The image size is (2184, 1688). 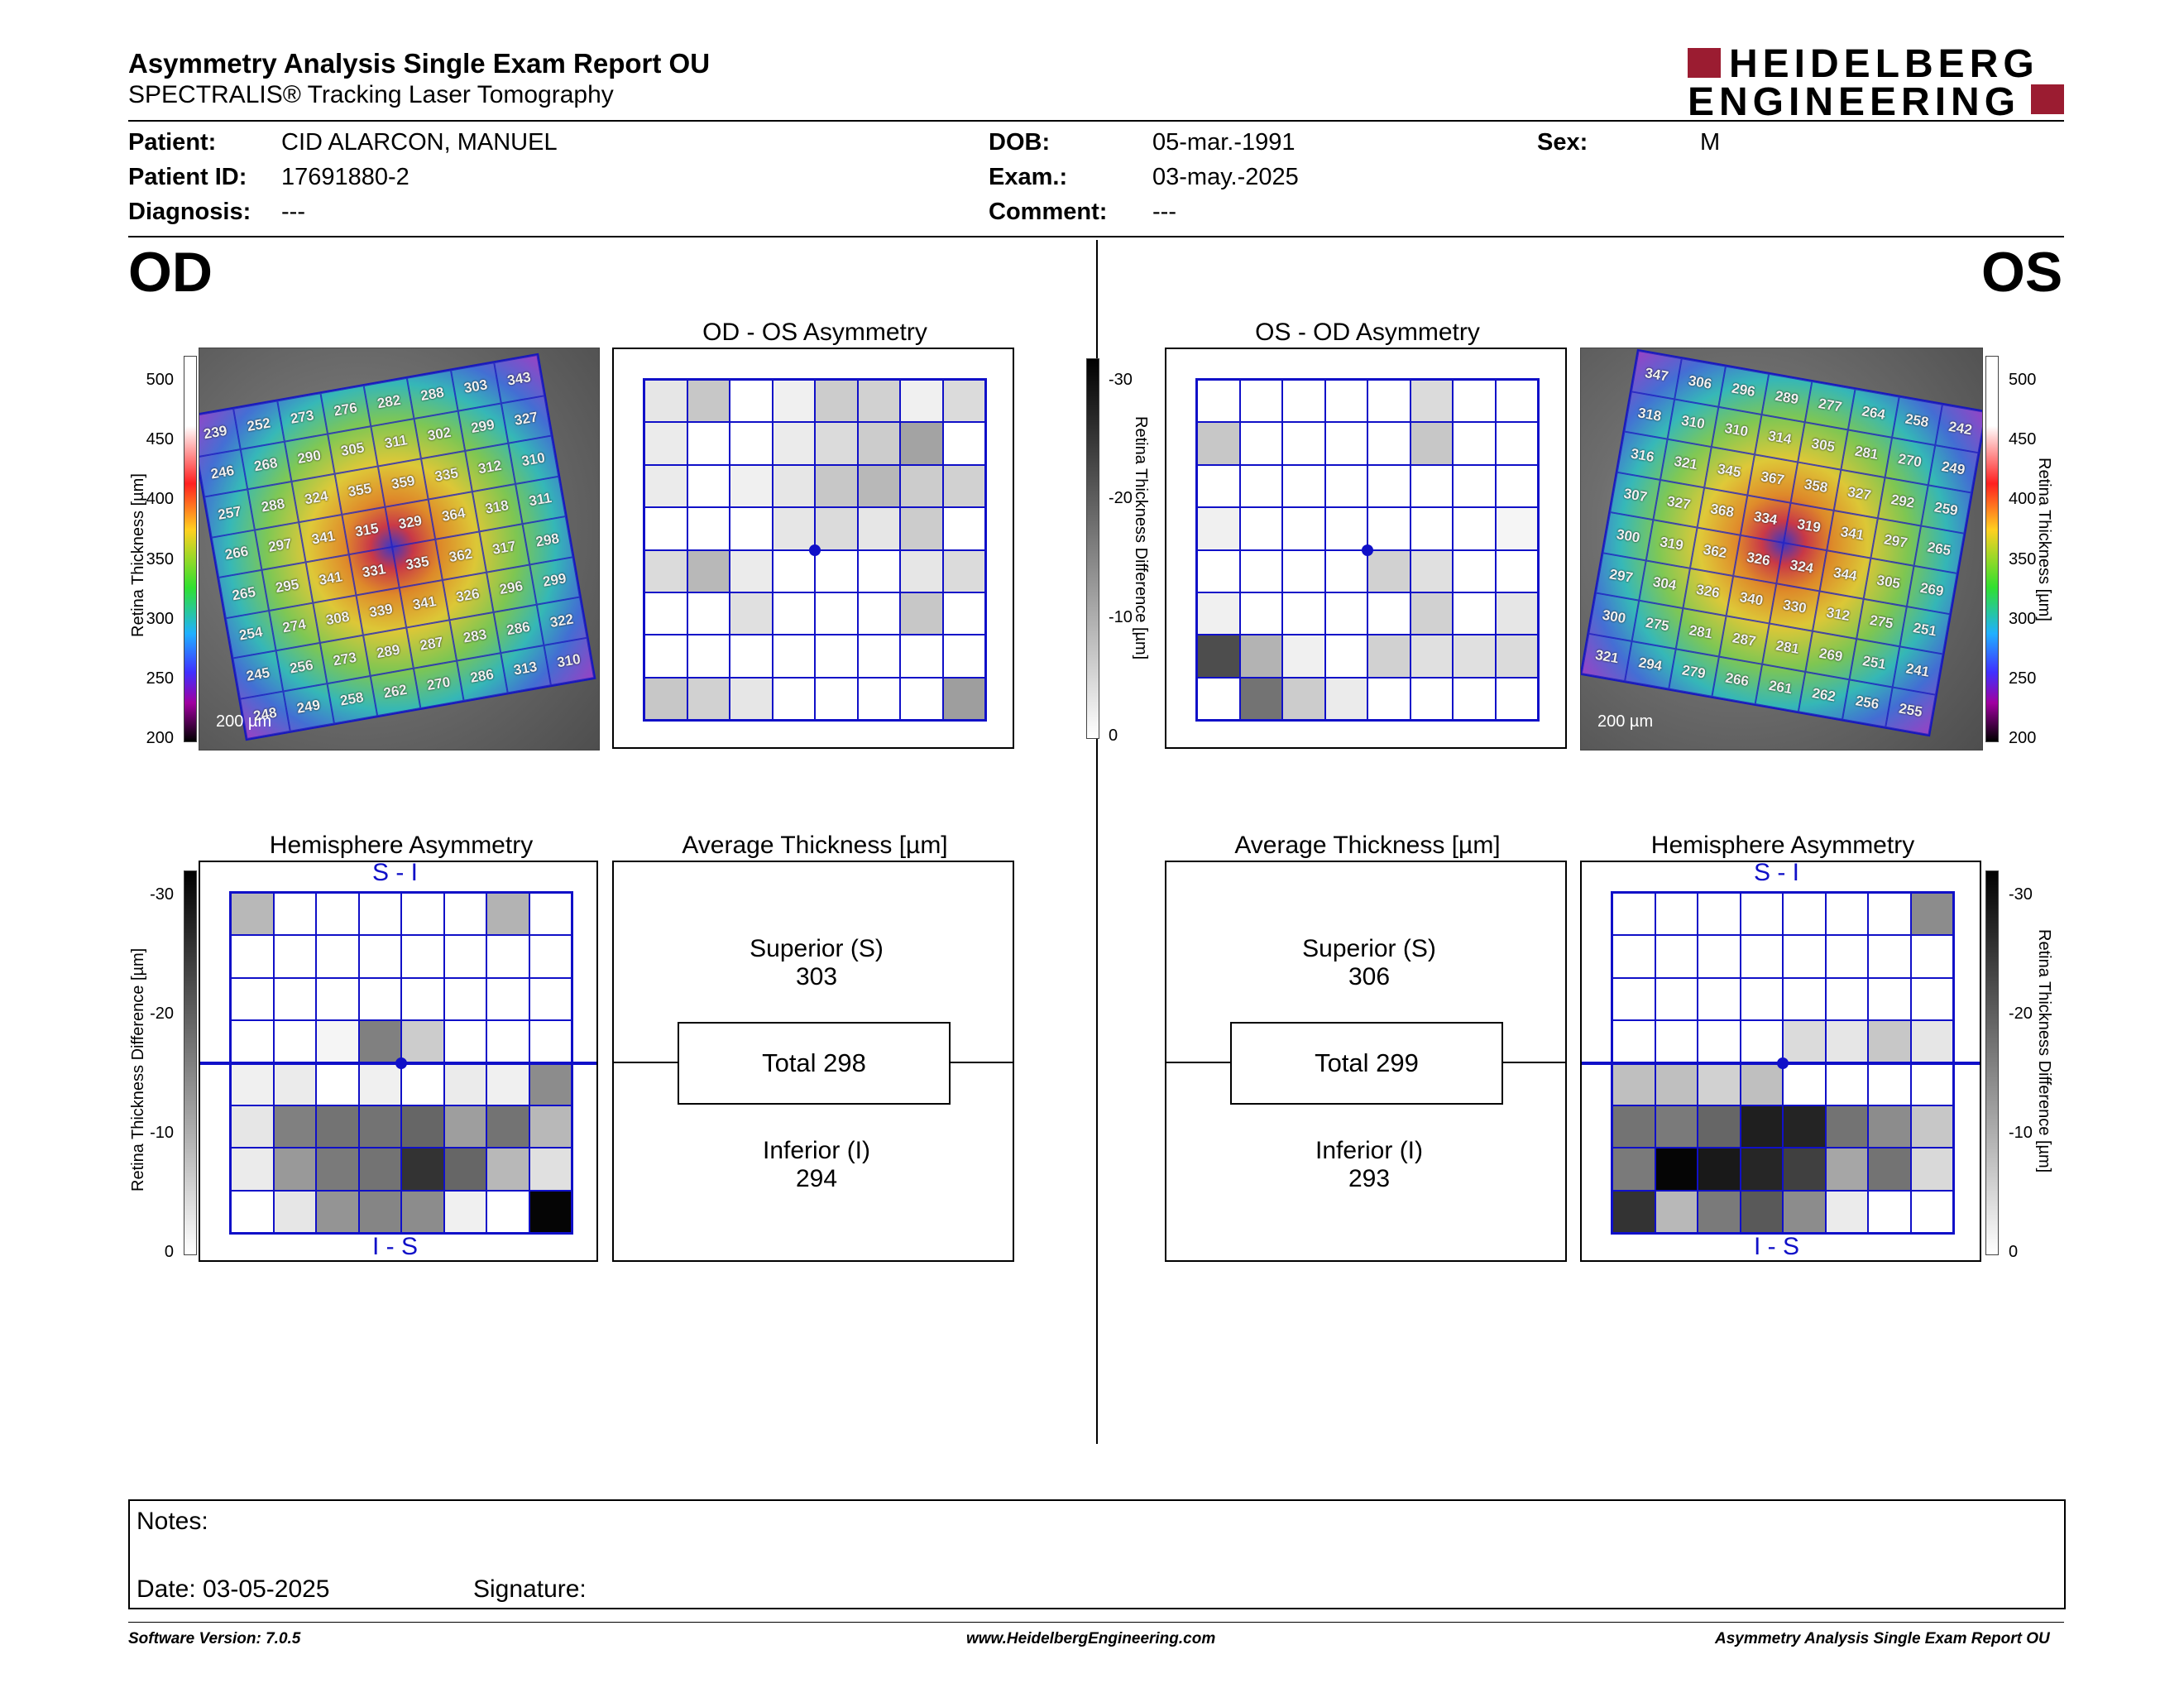 What do you see at coordinates (1758, 559) in the screenshot?
I see `os-thickness-cell-4-3: 326` at bounding box center [1758, 559].